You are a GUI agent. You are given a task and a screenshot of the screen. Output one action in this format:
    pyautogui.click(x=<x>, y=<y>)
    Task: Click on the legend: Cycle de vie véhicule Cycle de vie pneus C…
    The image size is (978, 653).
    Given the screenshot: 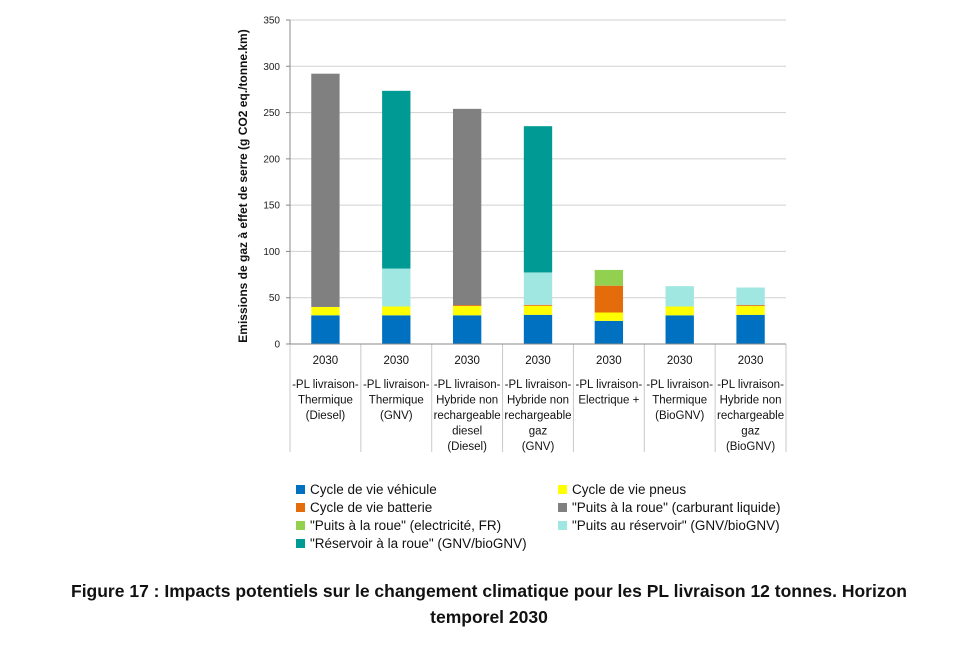 What is the action you would take?
    pyautogui.click(x=546, y=516)
    